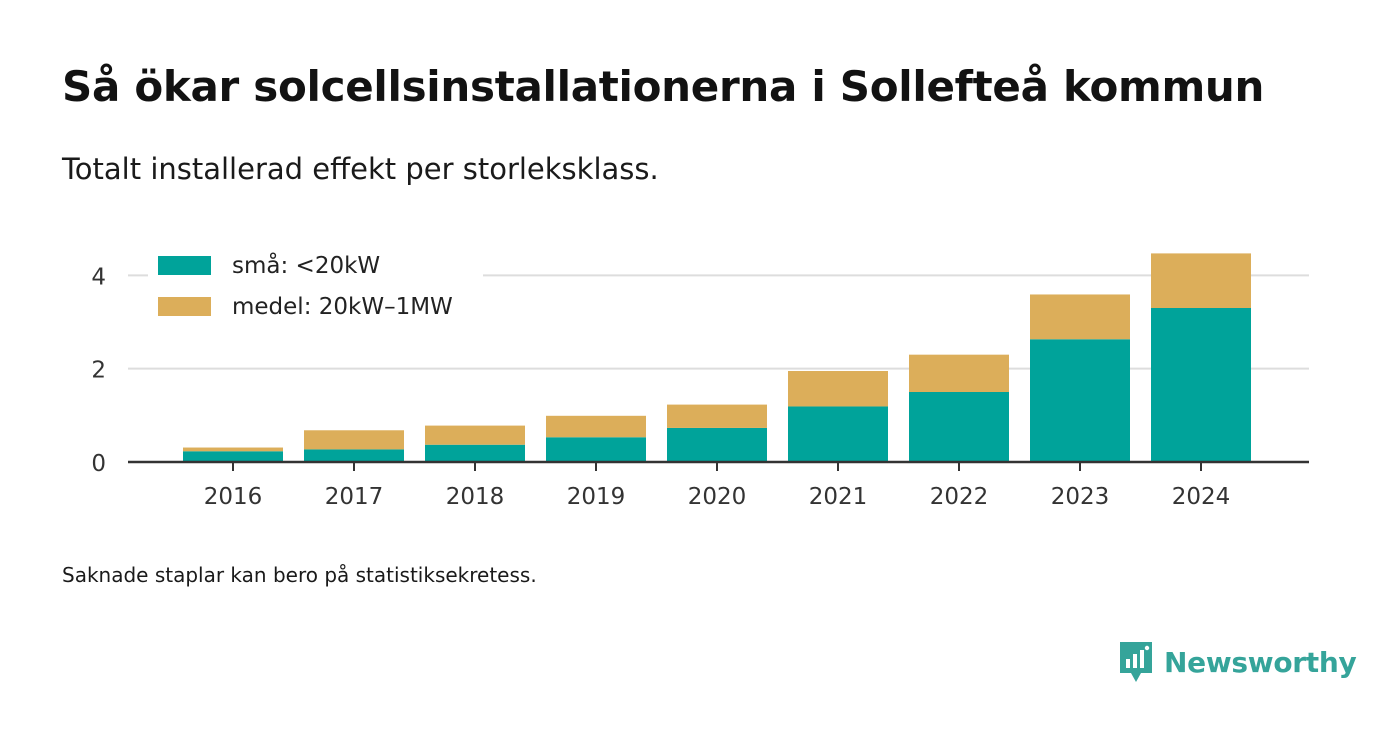 This screenshot has width=1400, height=745. I want to click on y-axis-ticks: 0 2 4, so click(98, 370).